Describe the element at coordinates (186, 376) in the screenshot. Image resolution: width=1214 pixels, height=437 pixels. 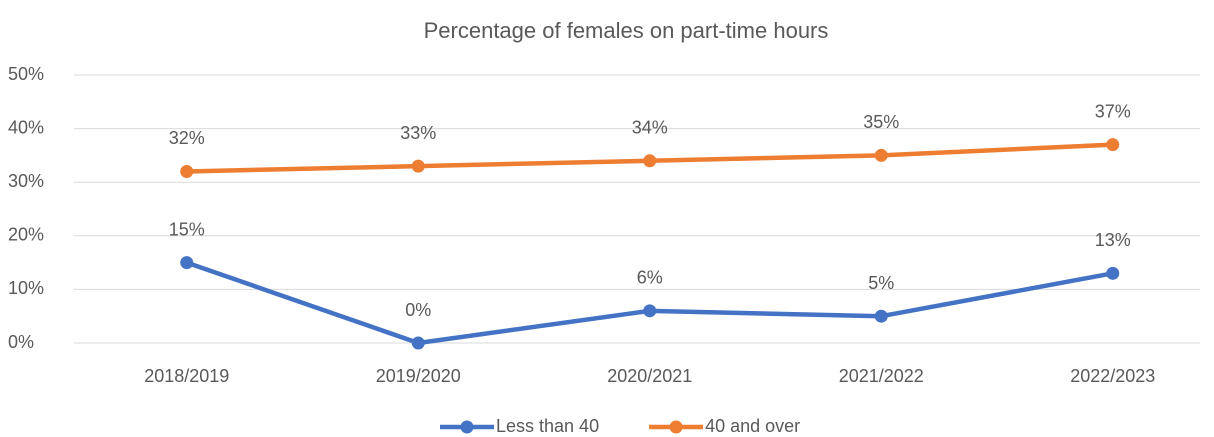
I see `x-tick-label: 2018/2019` at that location.